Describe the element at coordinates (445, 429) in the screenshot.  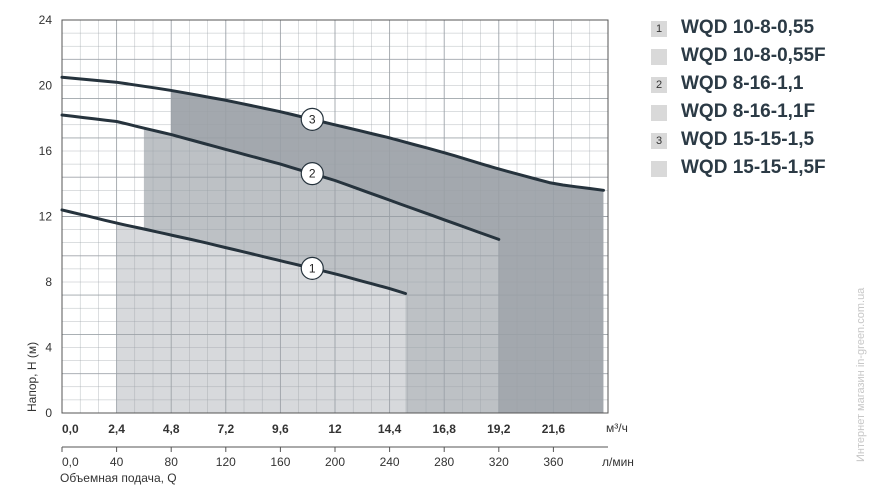
I see `x-tick-label: 16,8` at that location.